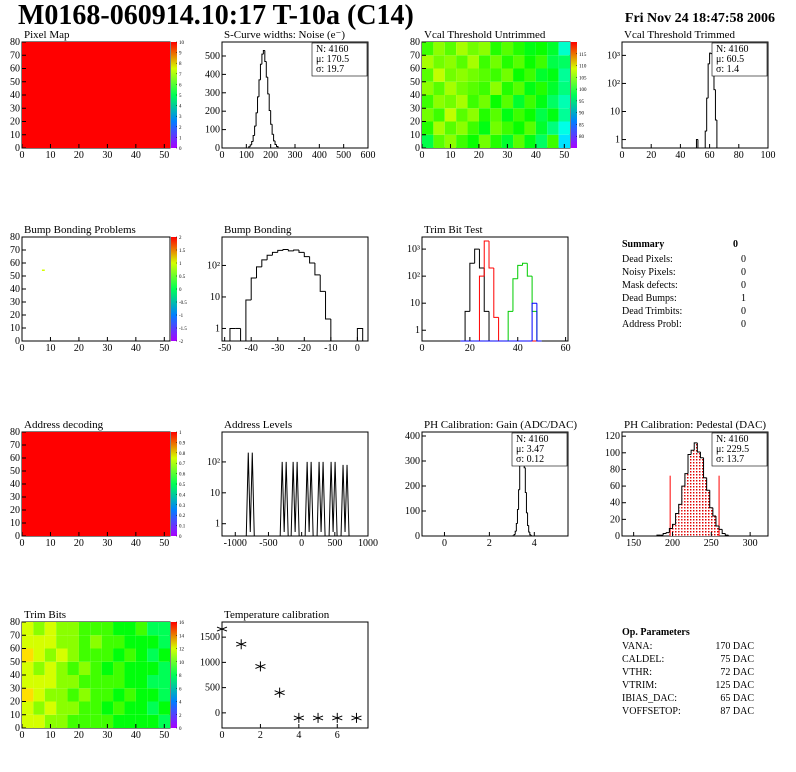  Describe the element at coordinates (284, 35) in the screenshot. I see `chart-title: S-Curve widths: Noise (e⁻)` at that location.